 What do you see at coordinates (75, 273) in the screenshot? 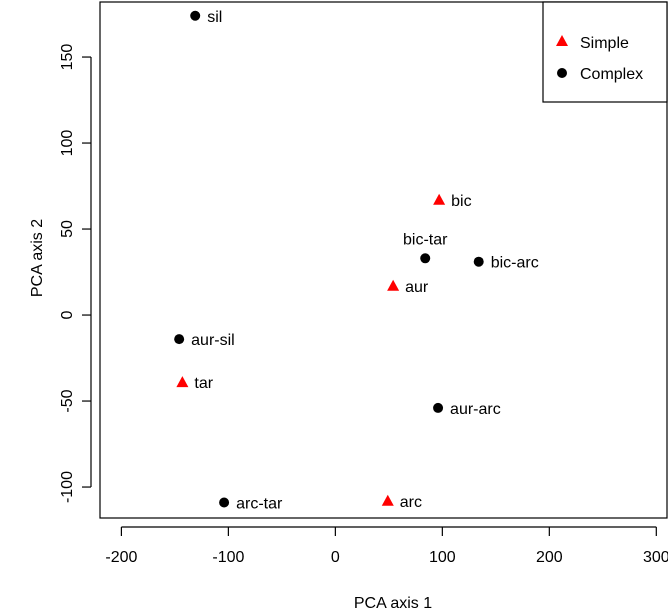
I see `y-axis: -100 -50 0 50 100 150` at bounding box center [75, 273].